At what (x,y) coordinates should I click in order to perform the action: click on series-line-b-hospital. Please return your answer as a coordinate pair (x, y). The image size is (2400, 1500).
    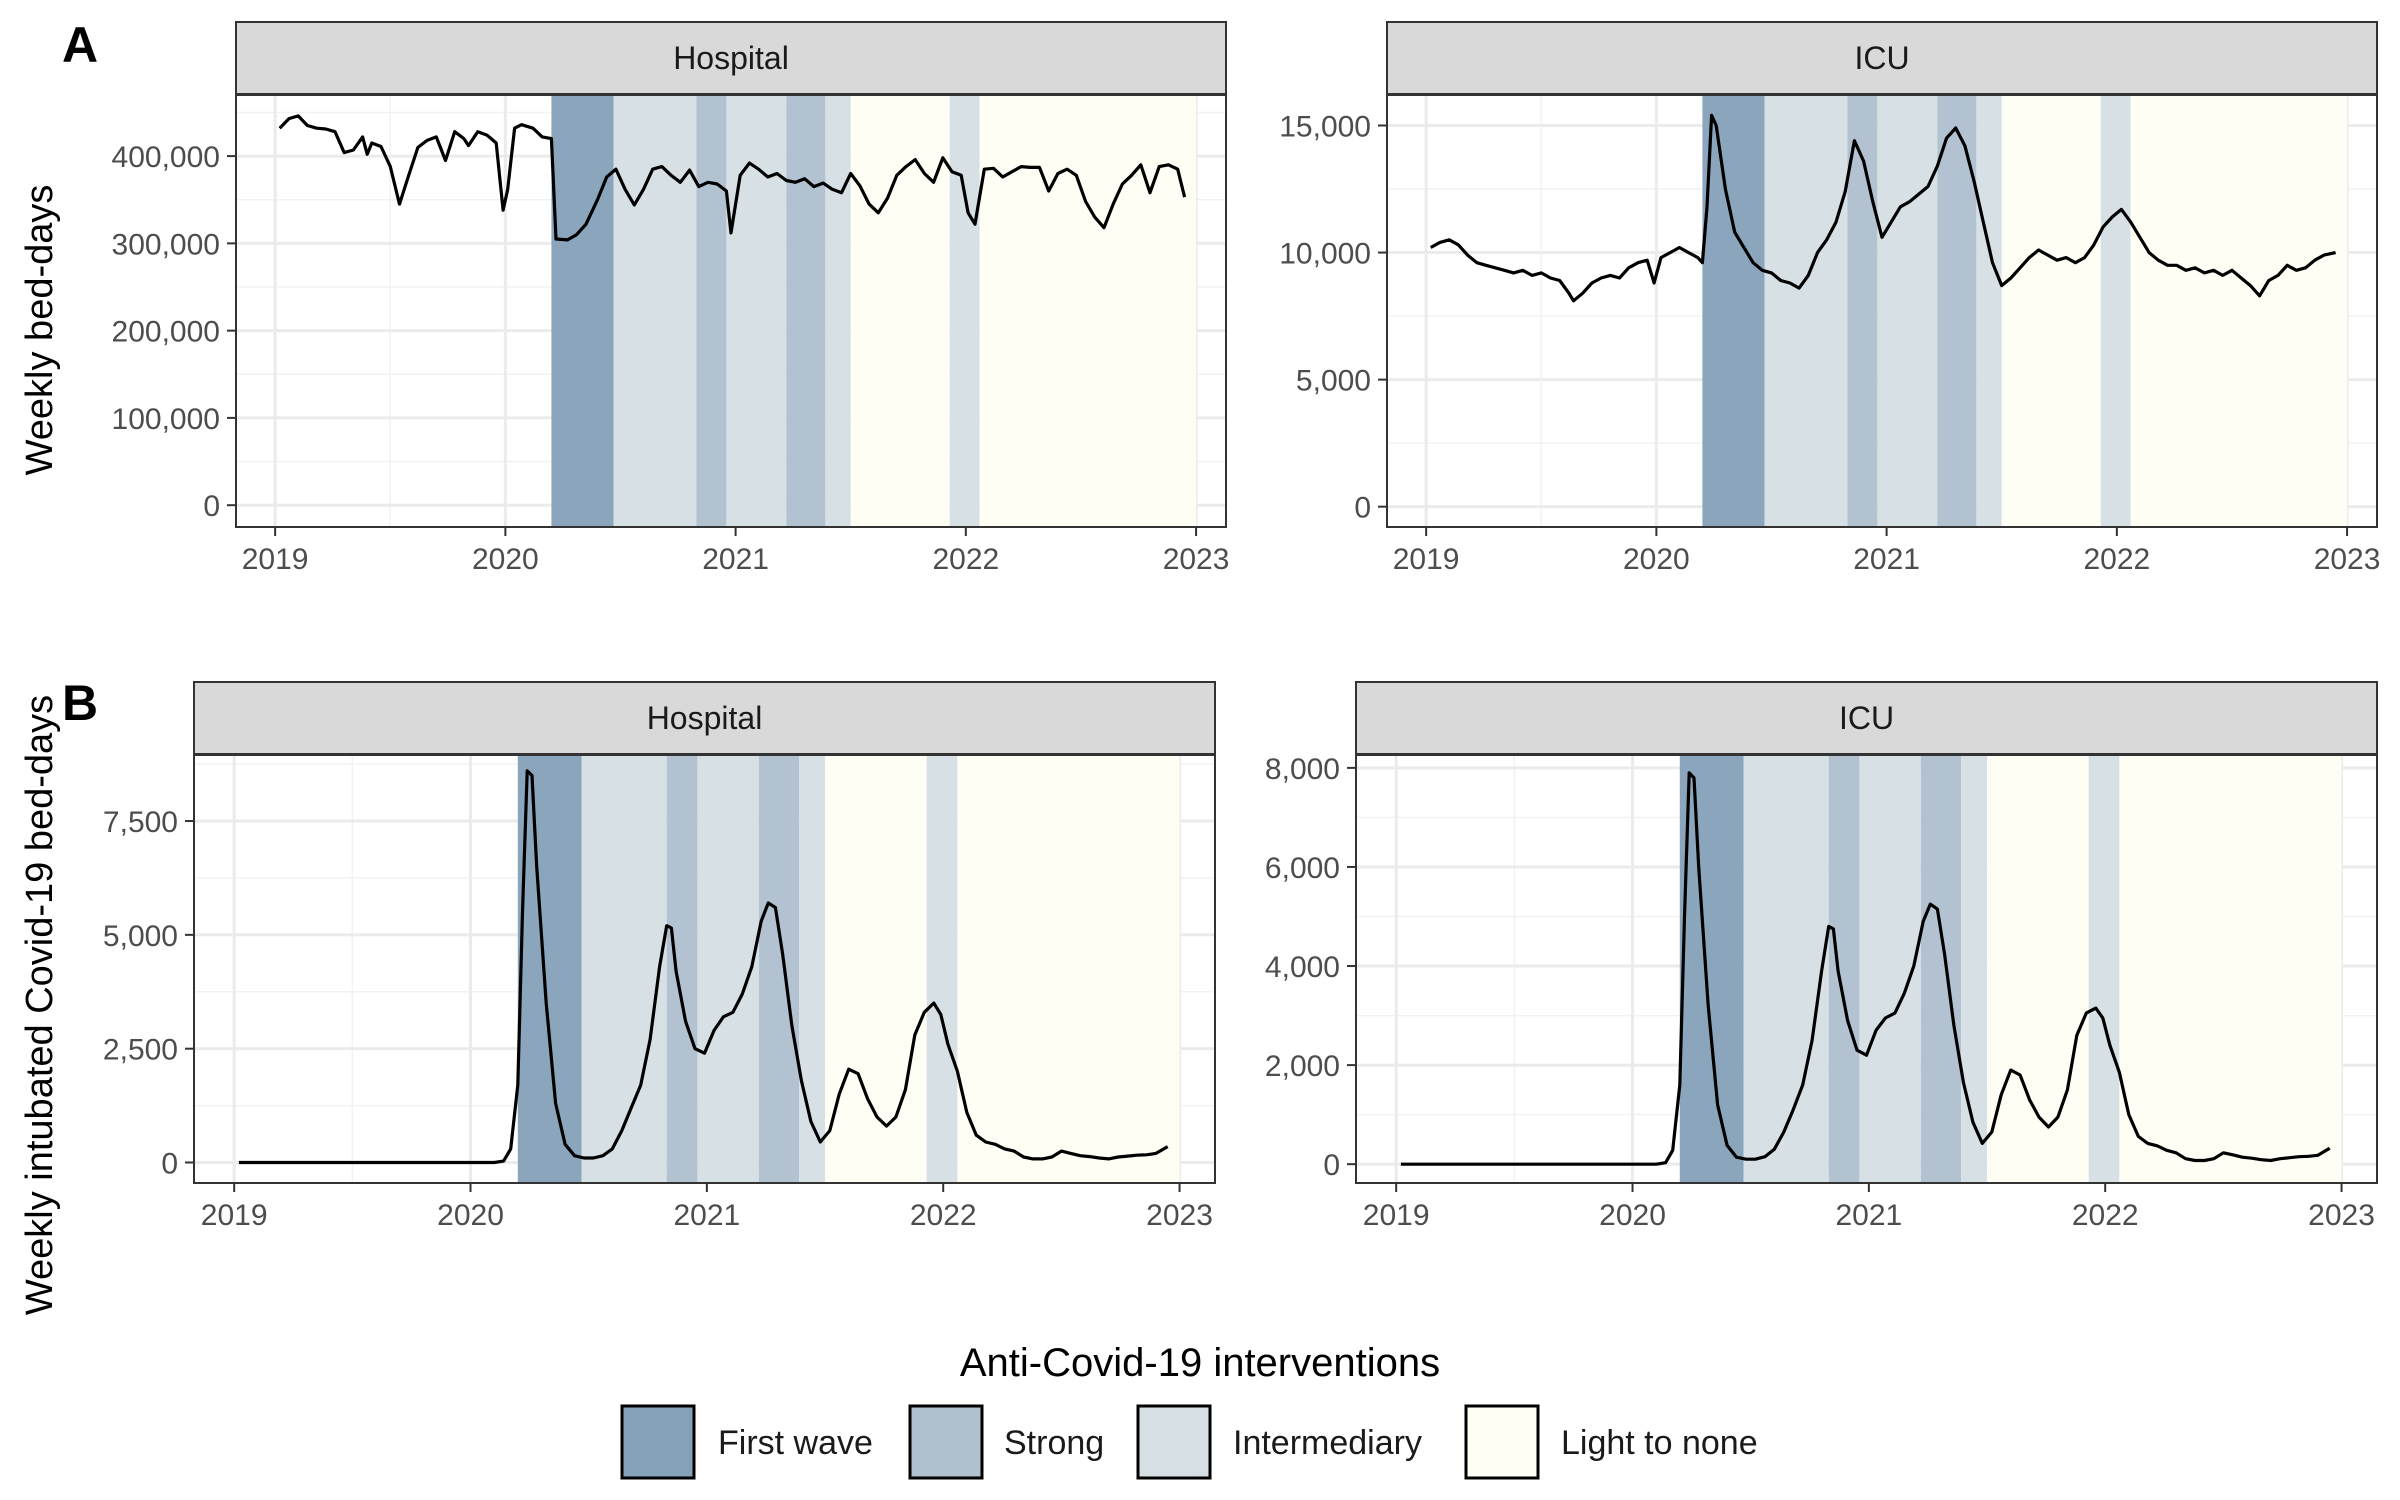
    Looking at the image, I should click on (703, 967).